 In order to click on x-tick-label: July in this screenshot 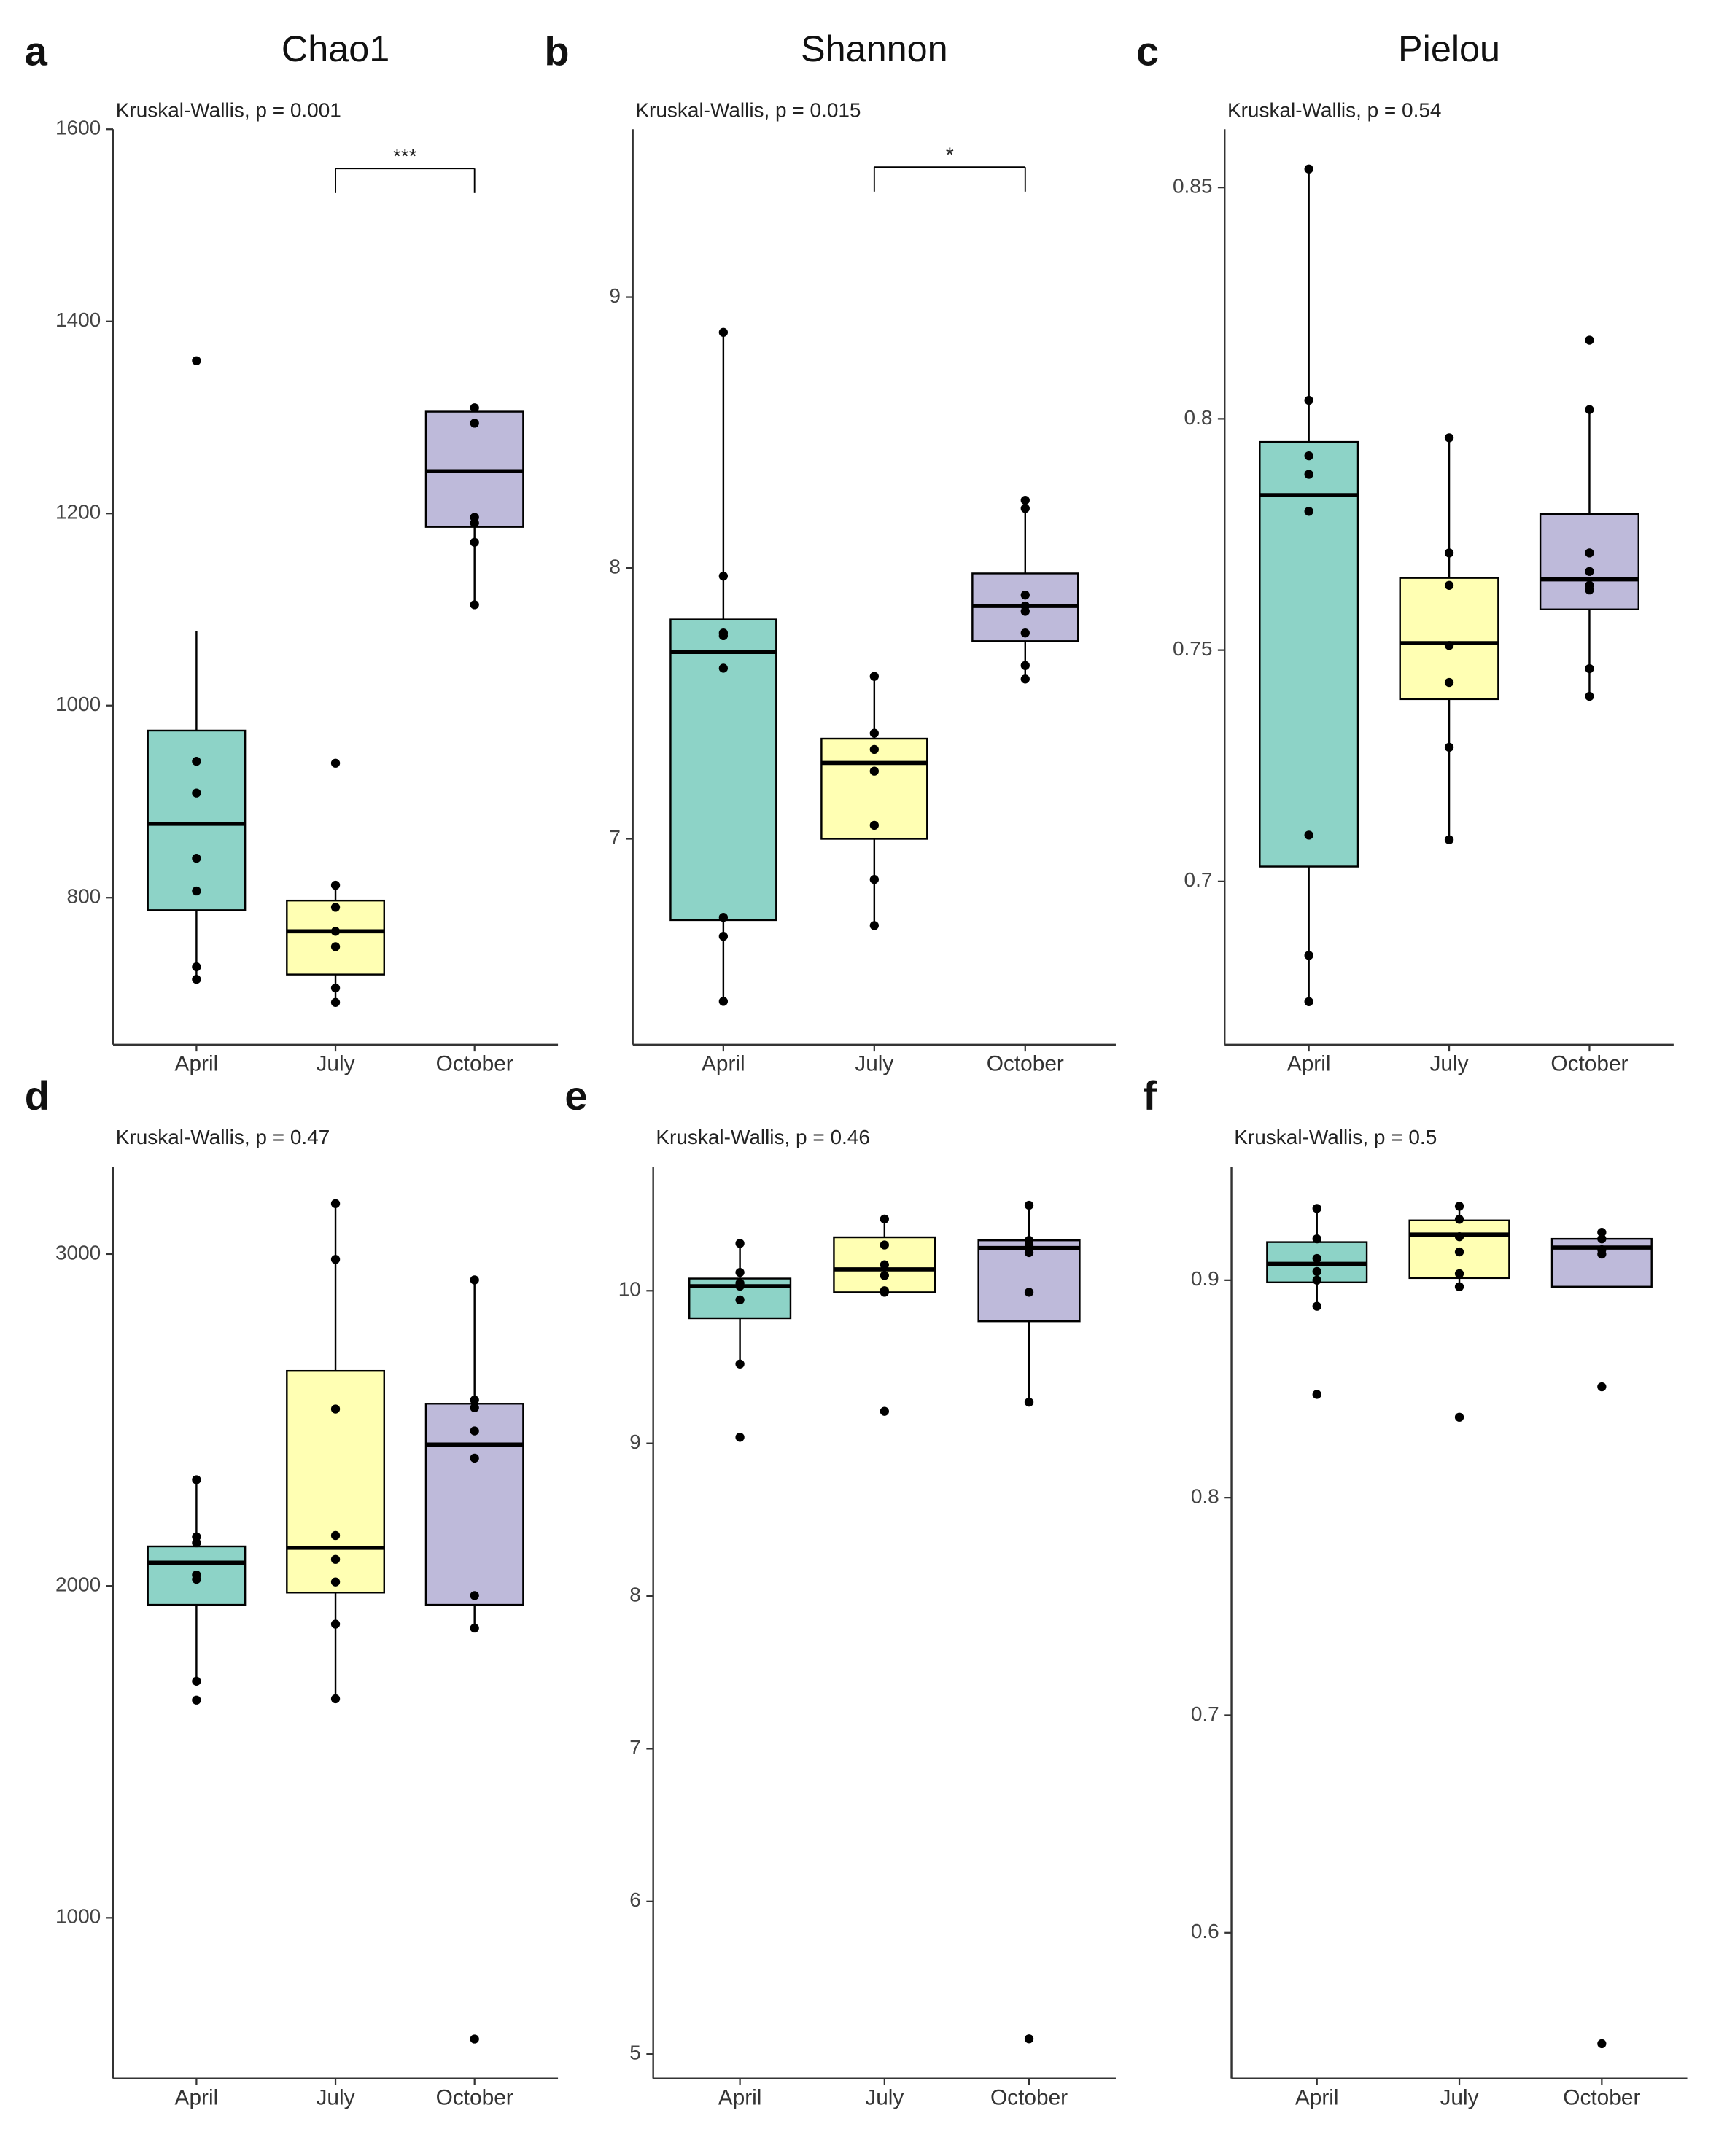, I will do `click(336, 2098)`.